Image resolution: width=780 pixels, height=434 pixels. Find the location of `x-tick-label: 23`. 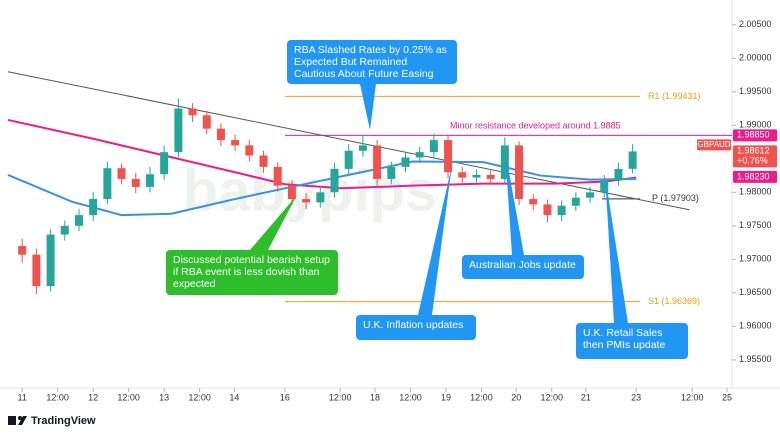

x-tick-label: 23 is located at coordinates (636, 397).